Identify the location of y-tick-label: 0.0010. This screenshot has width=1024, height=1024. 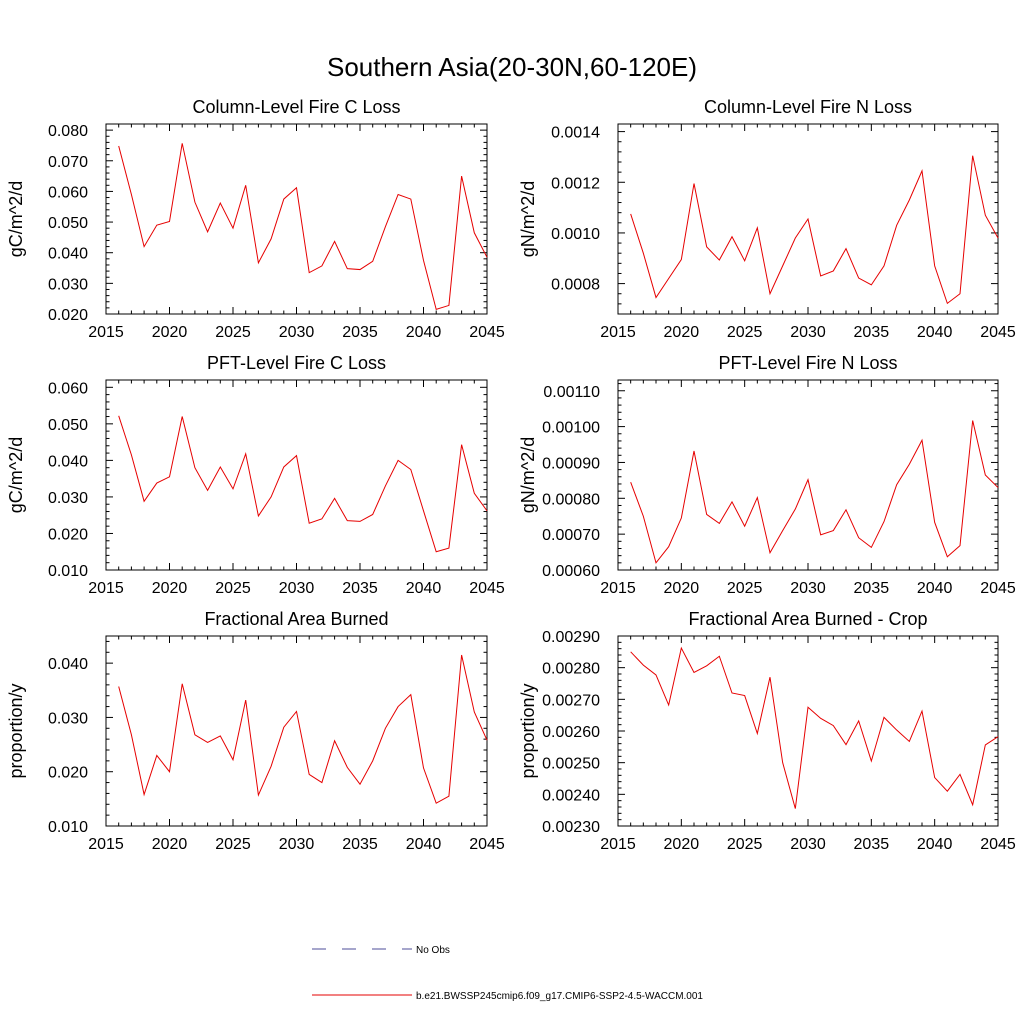
(575, 234).